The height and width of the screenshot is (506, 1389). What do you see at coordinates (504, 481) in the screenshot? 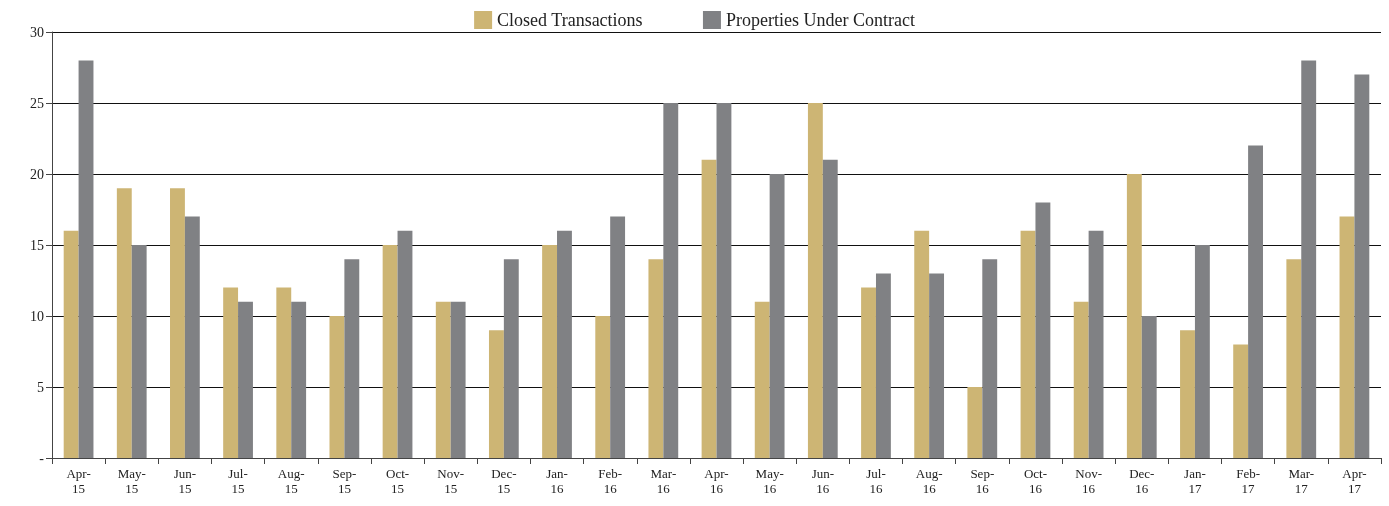
I see `x-tick-label: Dec-15` at bounding box center [504, 481].